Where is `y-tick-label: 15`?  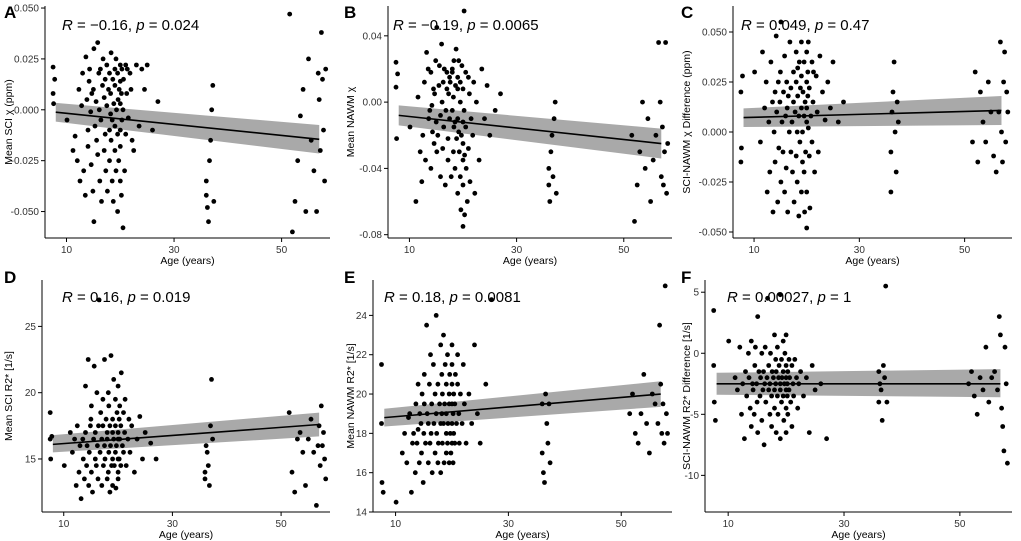
y-tick-label: 15 is located at coordinates (31, 459).